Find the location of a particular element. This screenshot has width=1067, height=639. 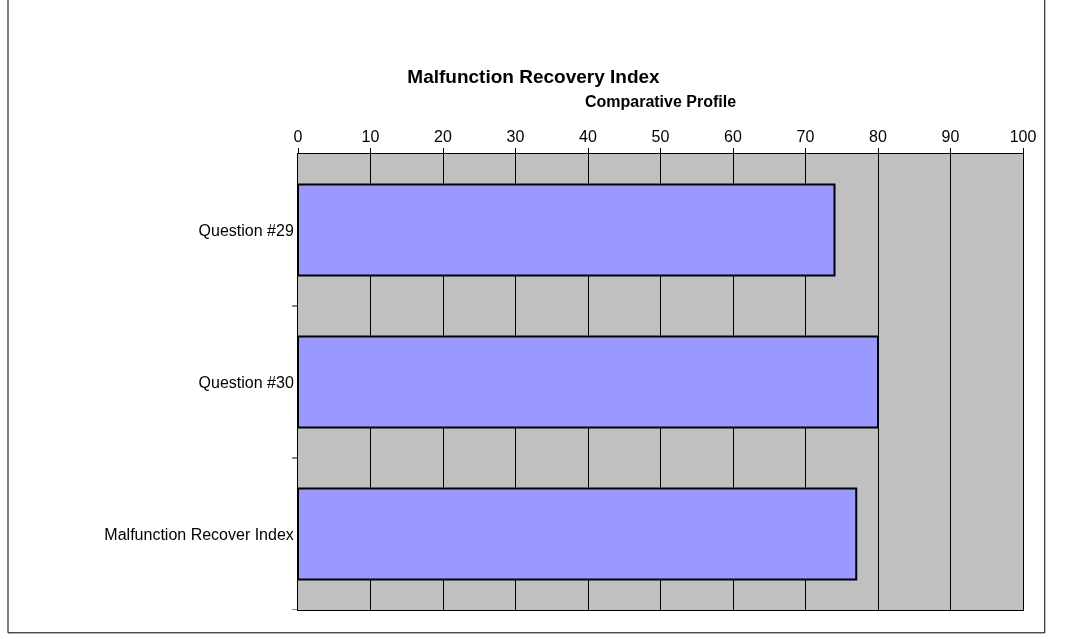

x-tick-label: 40 is located at coordinates (588, 136).